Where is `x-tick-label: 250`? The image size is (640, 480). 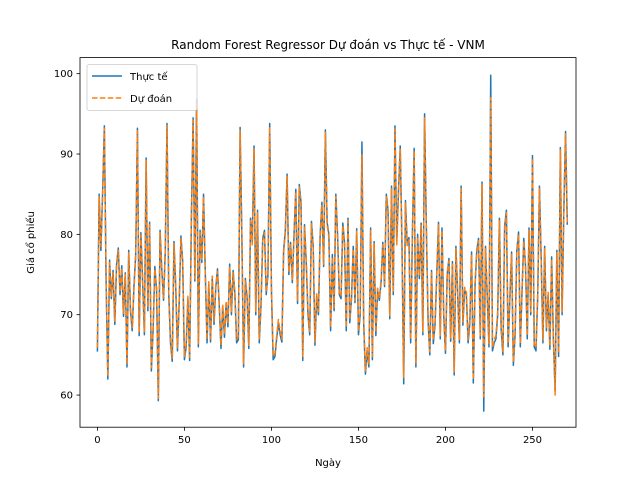
x-tick-label: 250 is located at coordinates (532, 440).